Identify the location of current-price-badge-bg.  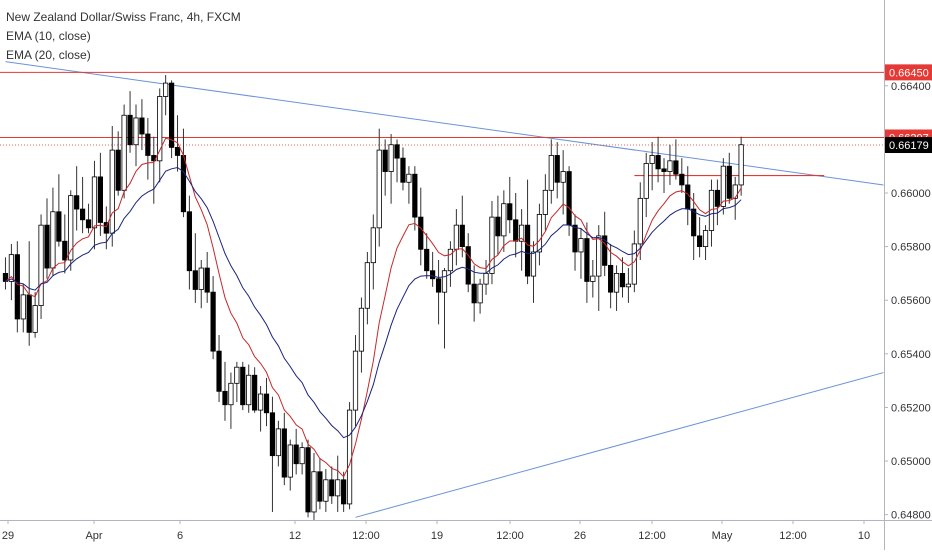
(908, 145).